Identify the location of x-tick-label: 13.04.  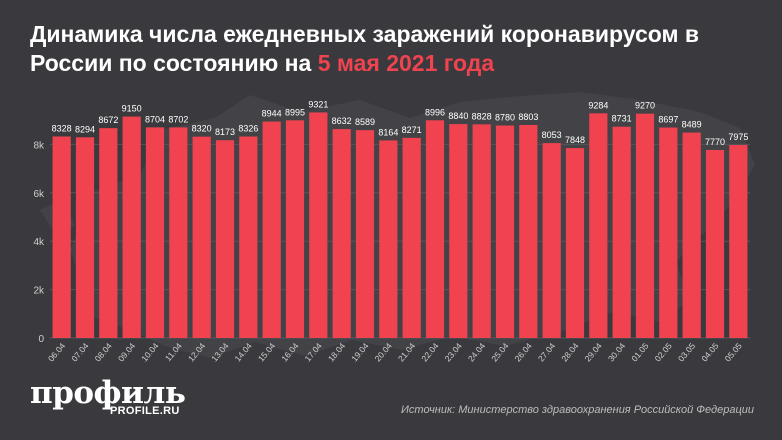
(220, 352).